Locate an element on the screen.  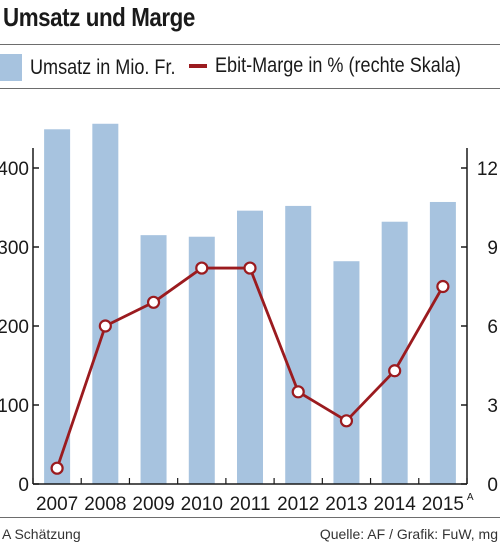
right-tick-label-6: 6 is located at coordinates (492, 327).